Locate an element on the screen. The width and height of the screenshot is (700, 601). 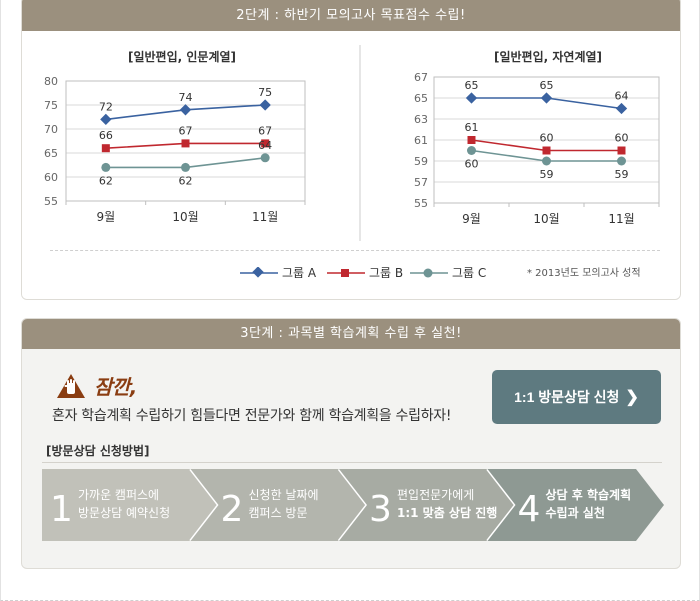
step-text-line2: 캠퍼스 방문 is located at coordinates (278, 513).